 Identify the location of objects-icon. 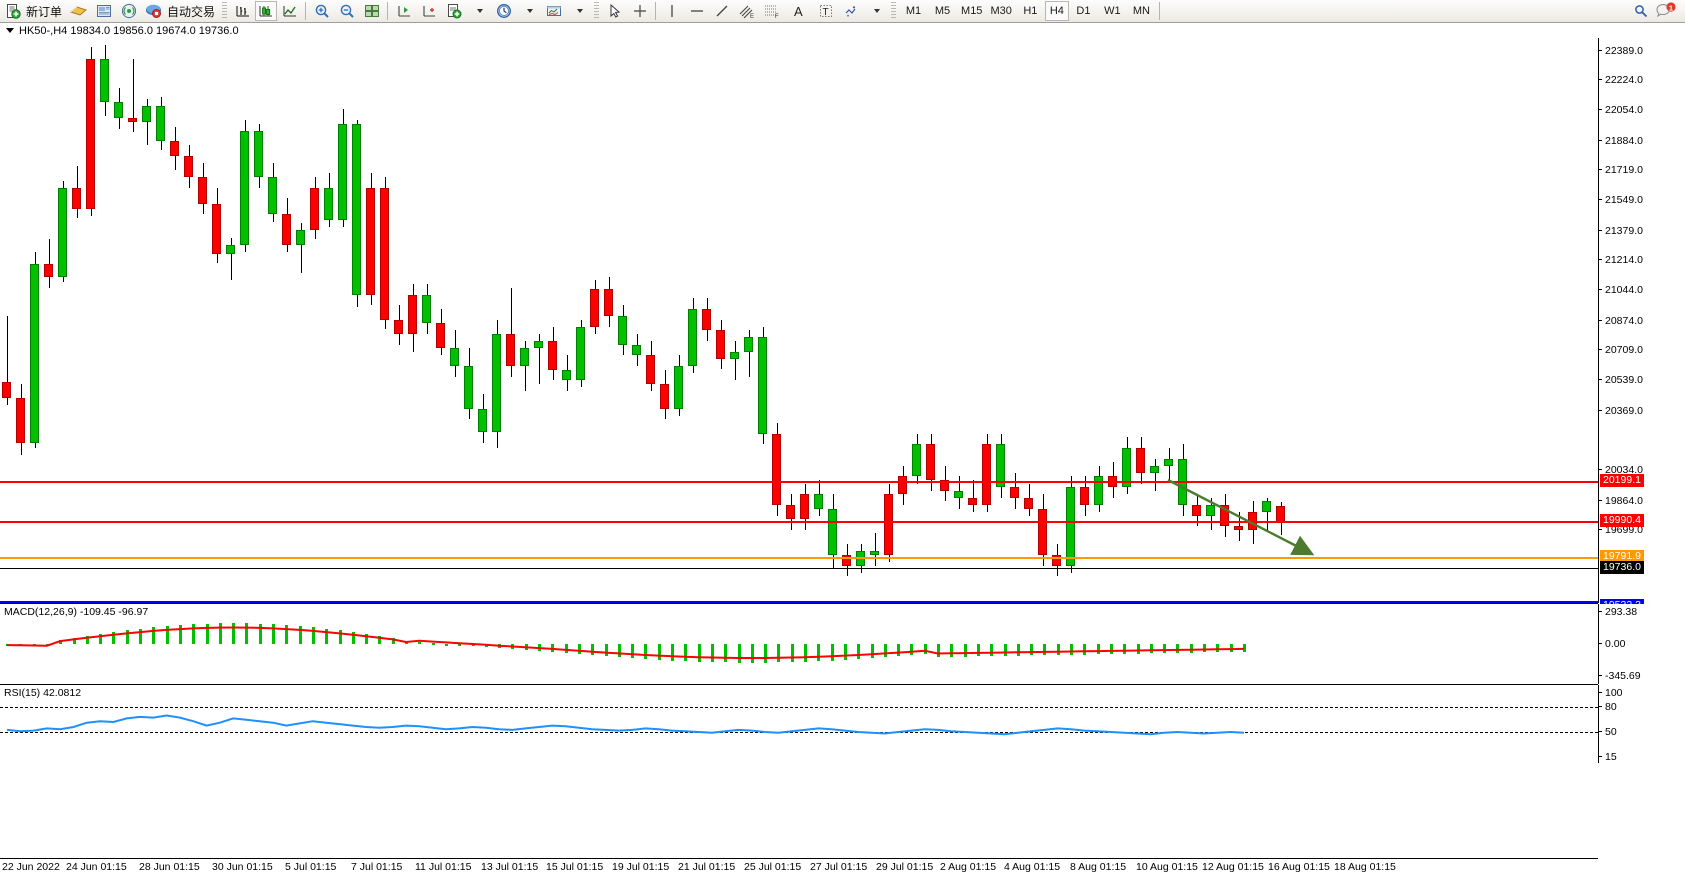
(850, 11).